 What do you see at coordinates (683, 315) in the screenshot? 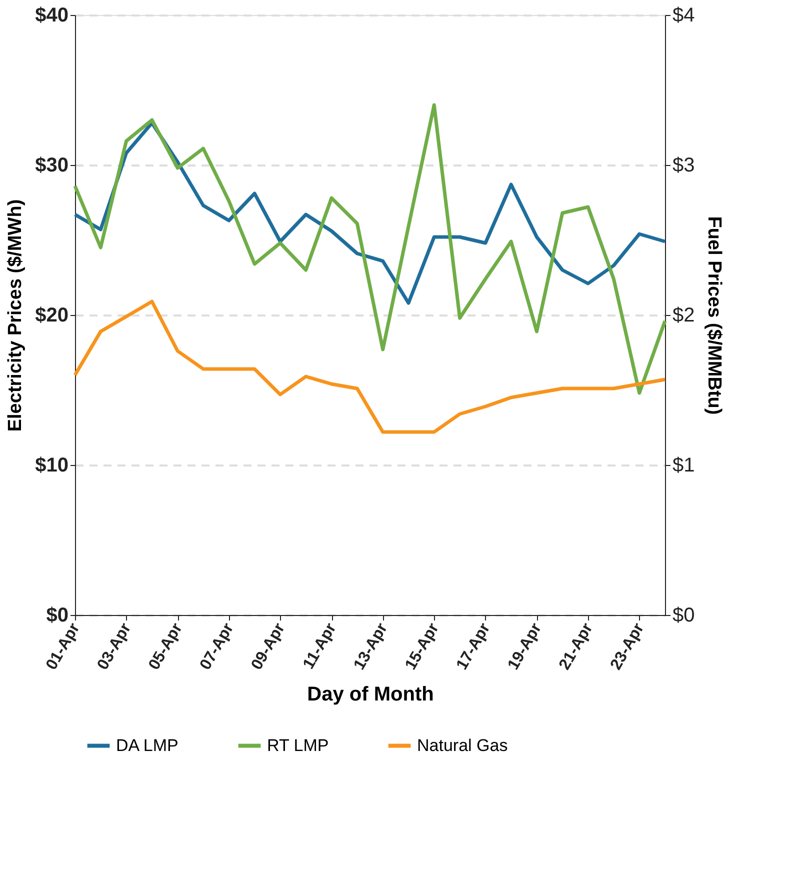
I see `y2-tick-label: $2` at bounding box center [683, 315].